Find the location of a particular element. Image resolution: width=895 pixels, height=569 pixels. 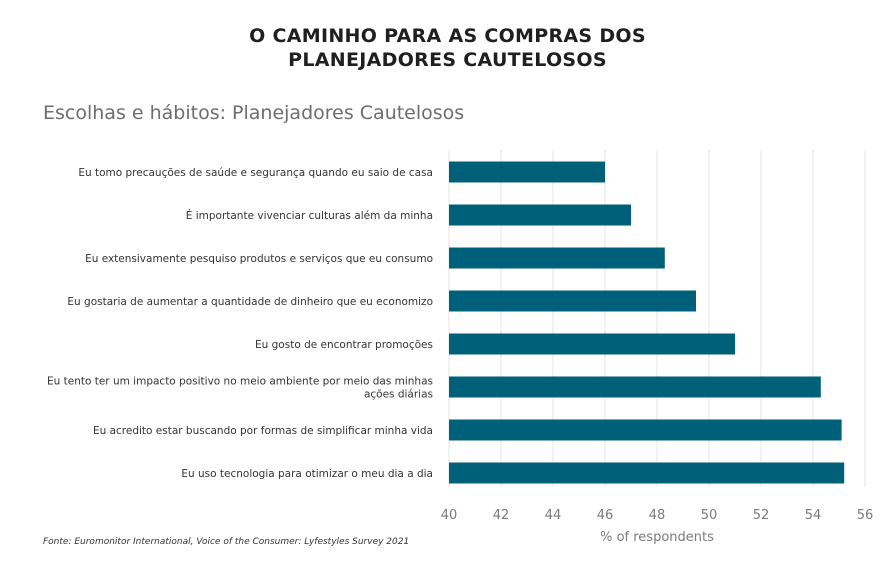

category-label-line: ações diárias is located at coordinates (398, 395).